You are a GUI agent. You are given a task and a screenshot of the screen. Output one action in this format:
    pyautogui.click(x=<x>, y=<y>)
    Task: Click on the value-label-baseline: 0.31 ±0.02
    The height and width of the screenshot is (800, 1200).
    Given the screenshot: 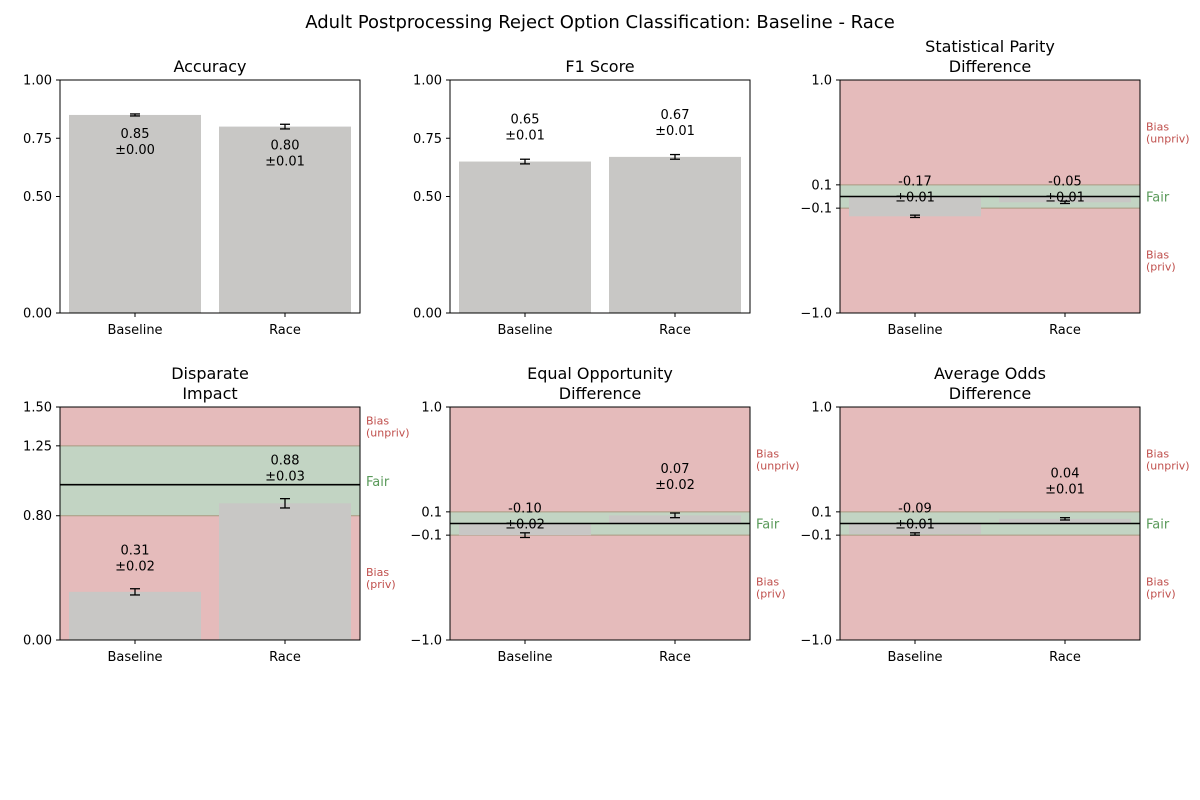 What is the action you would take?
    pyautogui.click(x=135, y=559)
    